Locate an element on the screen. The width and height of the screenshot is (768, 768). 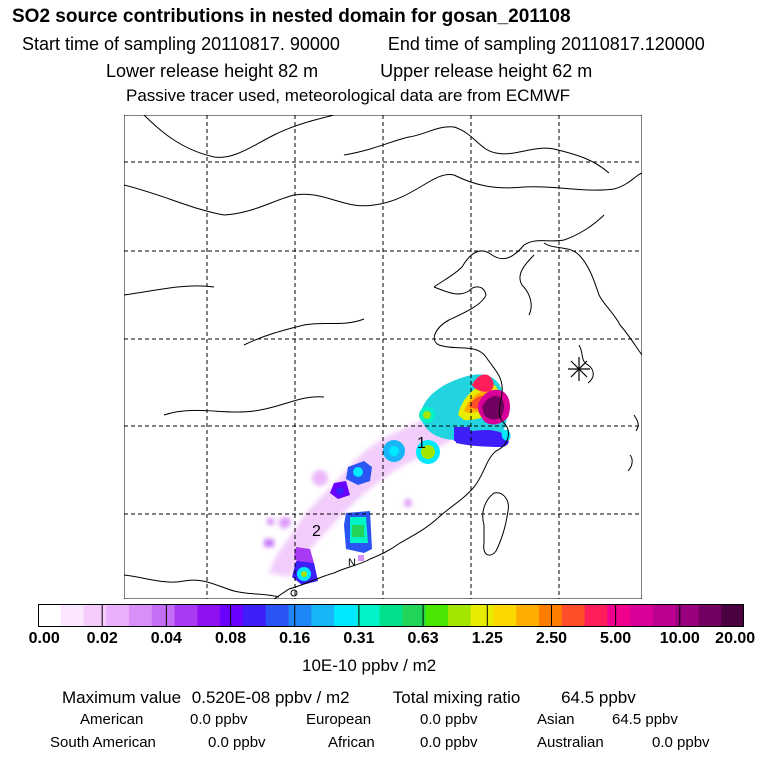
scale-label: 0.02 is located at coordinates (102, 638).